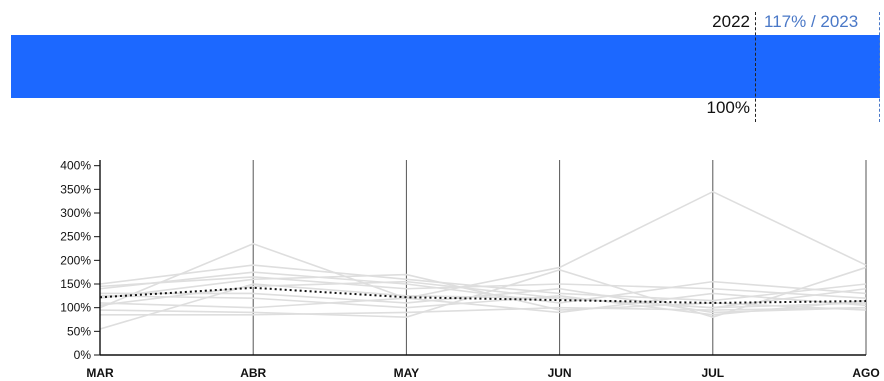 Image resolution: width=884 pixels, height=381 pixels. What do you see at coordinates (865, 373) in the screenshot?
I see `x-tick-label: AGO` at bounding box center [865, 373].